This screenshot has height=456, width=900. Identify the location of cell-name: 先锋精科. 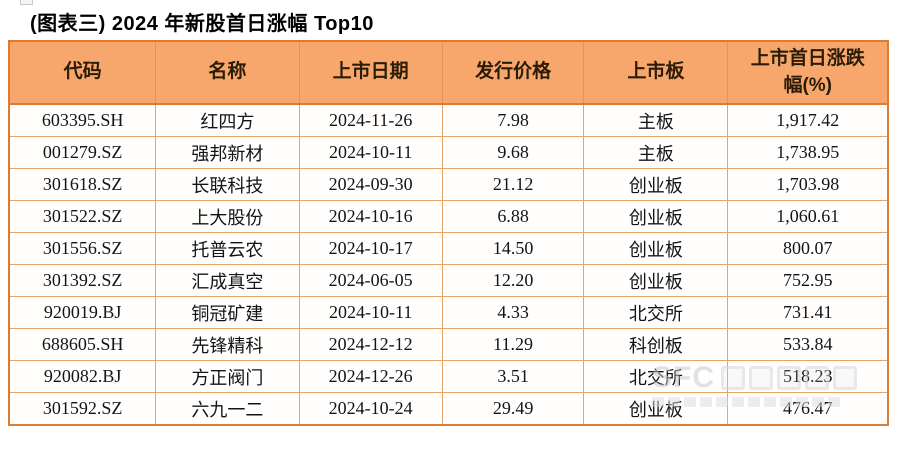
(227, 344).